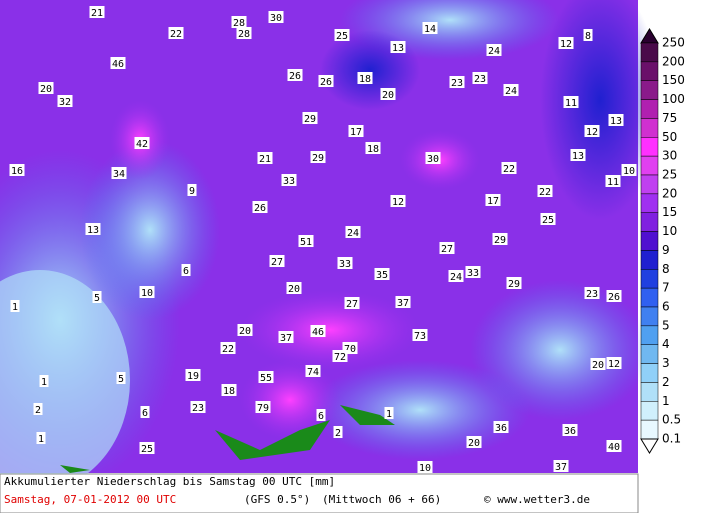 The width and height of the screenshot is (704, 513). Describe the element at coordinates (382, 275) in the screenshot. I see `value-label: 35` at that location.